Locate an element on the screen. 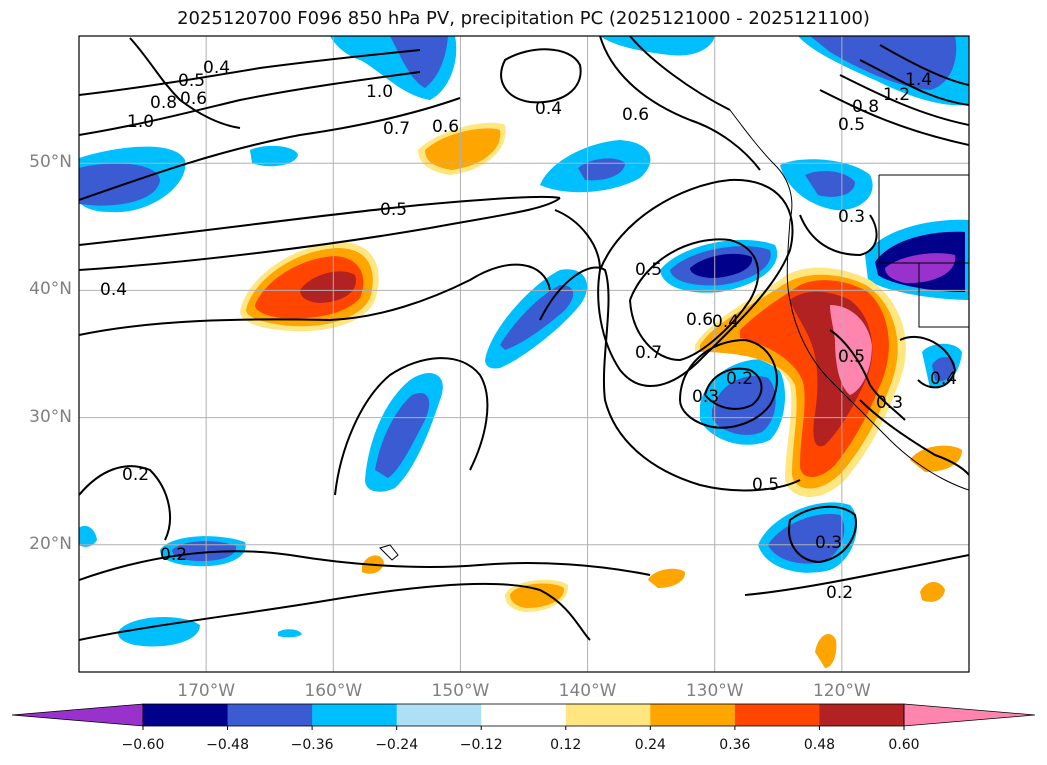 Image resolution: width=1047 pixels, height=765 pixels. colorbar-tick-label: 0.48 is located at coordinates (819, 745).